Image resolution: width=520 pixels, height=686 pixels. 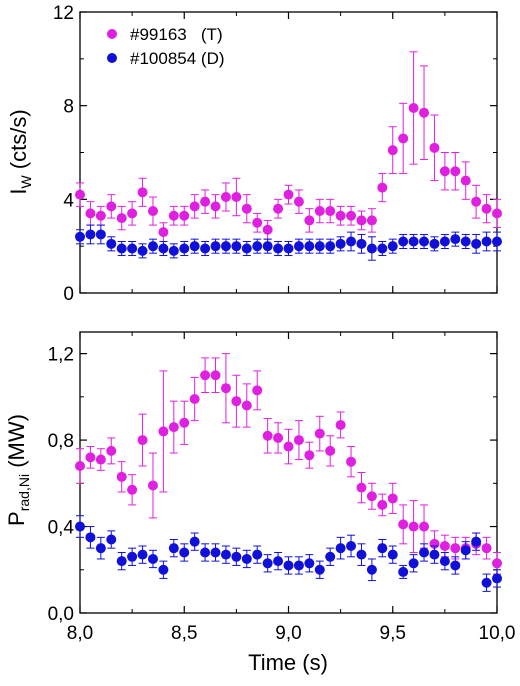 I want to click on legend-label-d: #100854 (D), so click(x=177, y=58).